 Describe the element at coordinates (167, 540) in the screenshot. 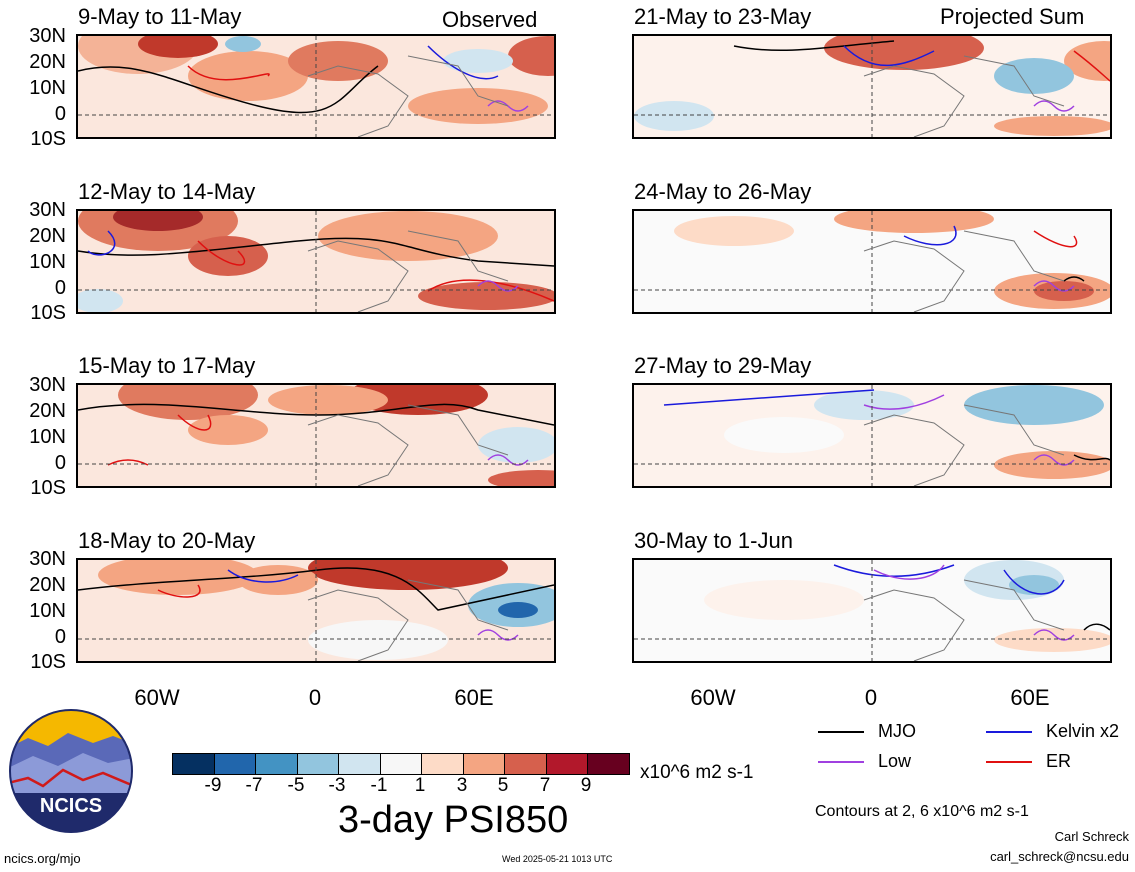

I see `panel-title-left-4: 18-May to 20-May` at that location.